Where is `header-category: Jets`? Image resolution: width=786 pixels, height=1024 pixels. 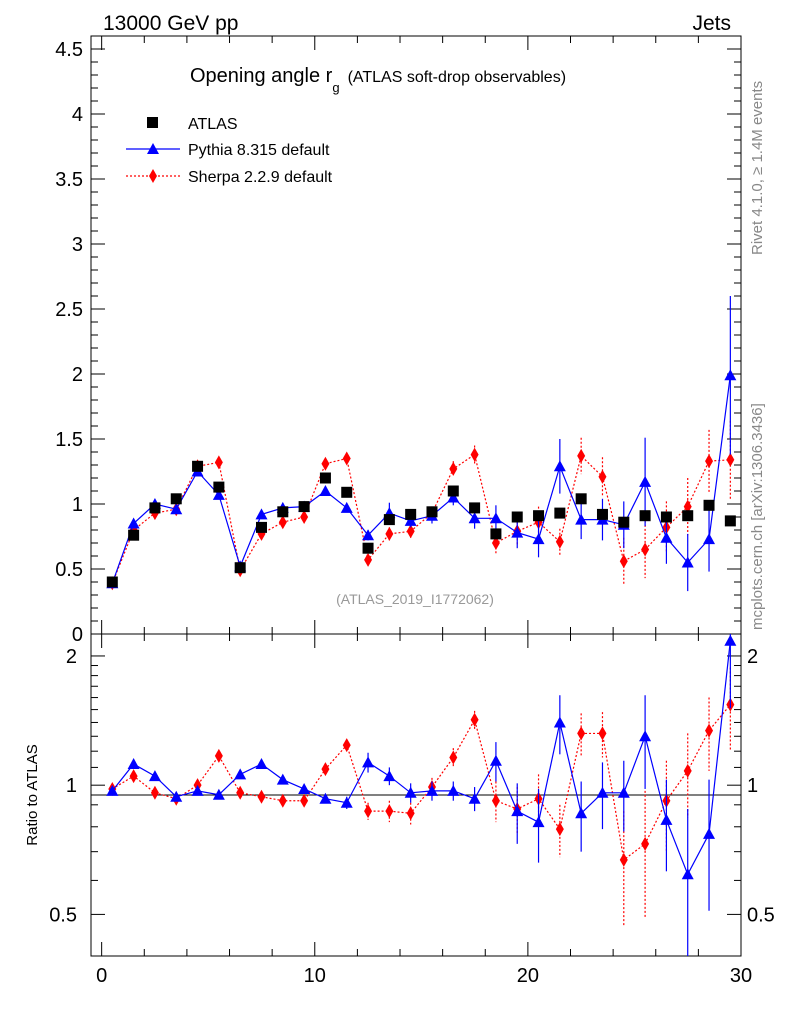
header-category: Jets is located at coordinates (711, 23).